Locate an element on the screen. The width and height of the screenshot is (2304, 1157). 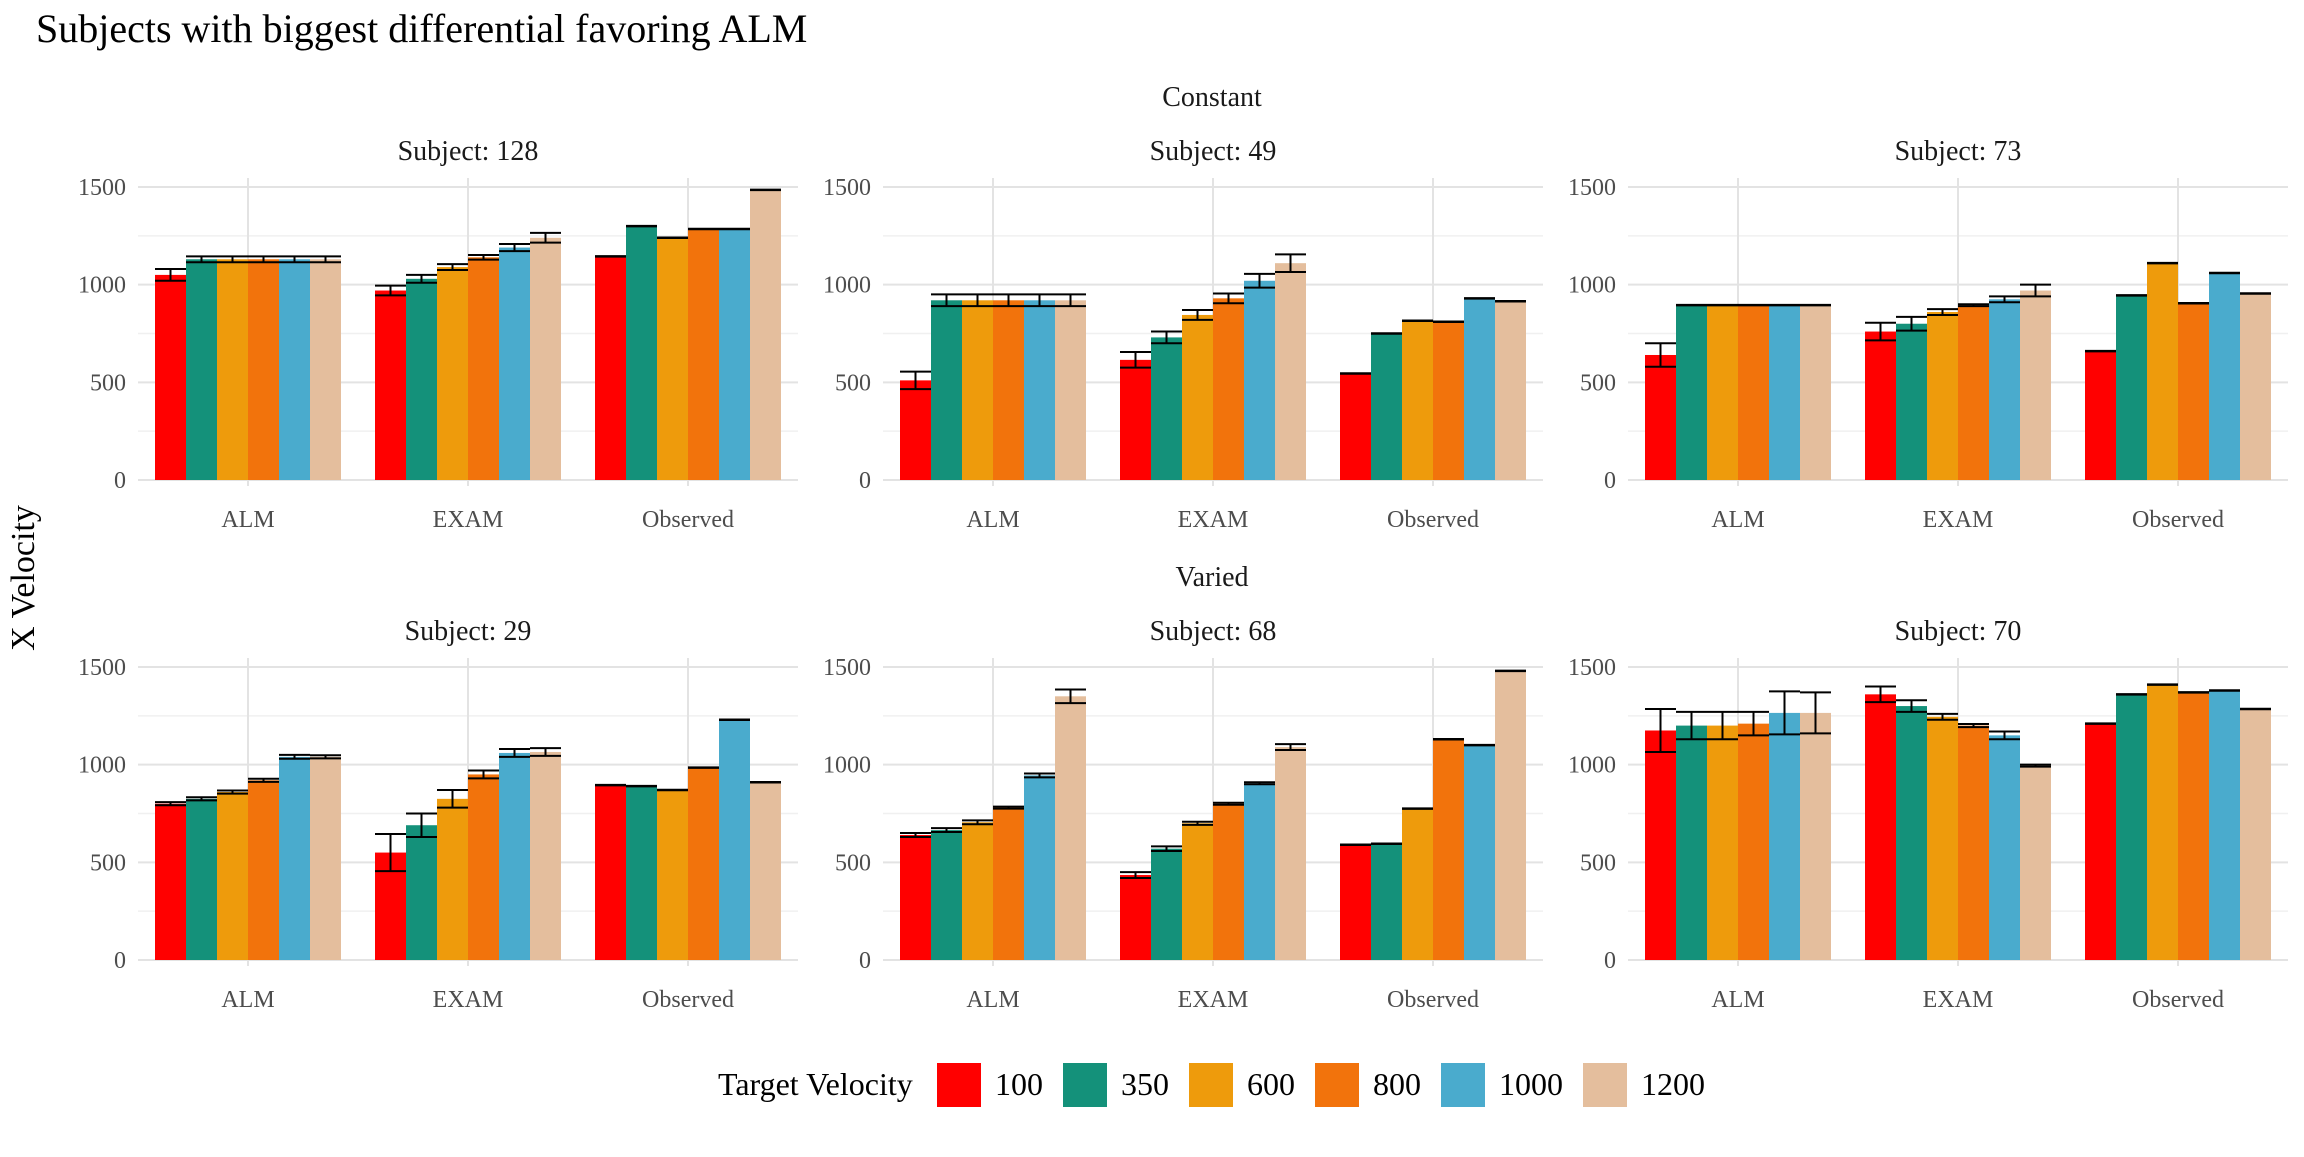
legend-item-600: 600 is located at coordinates (1242, 1085).